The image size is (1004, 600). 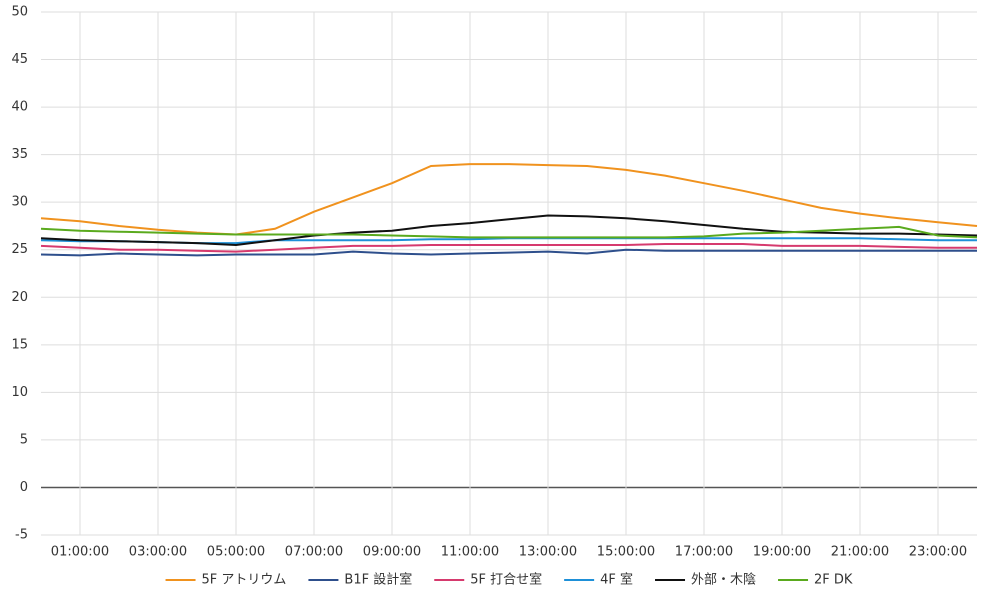 I want to click on y-tick-label: 5, so click(x=24, y=439).